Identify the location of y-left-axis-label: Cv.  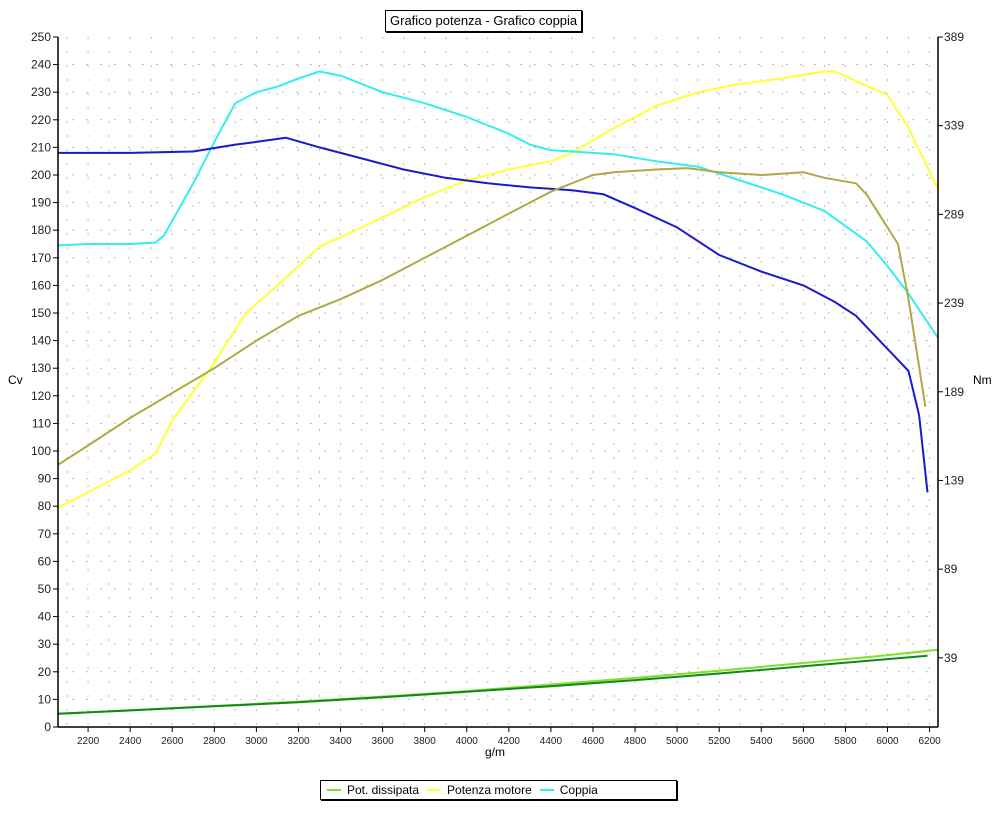
(15, 380).